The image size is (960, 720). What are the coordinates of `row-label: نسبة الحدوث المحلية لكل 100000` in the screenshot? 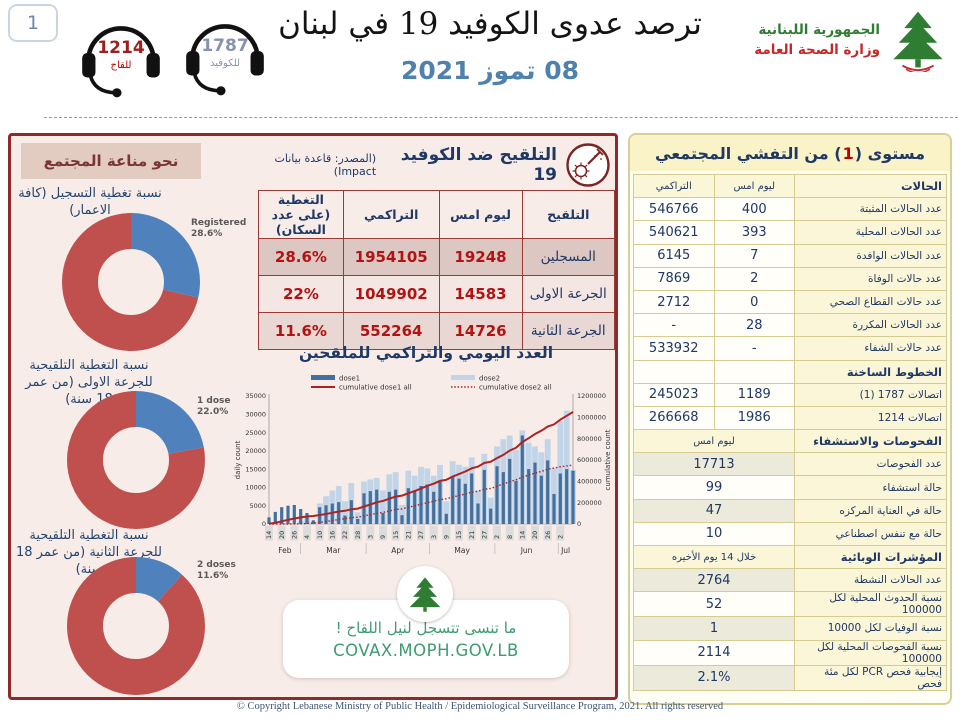 It's located at (870, 604).